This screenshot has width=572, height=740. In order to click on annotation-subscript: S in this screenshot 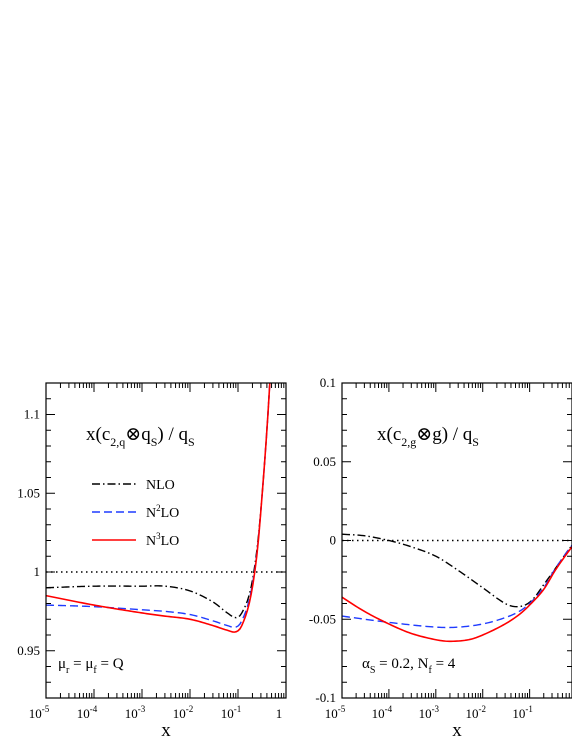, I will do `click(373, 670)`.